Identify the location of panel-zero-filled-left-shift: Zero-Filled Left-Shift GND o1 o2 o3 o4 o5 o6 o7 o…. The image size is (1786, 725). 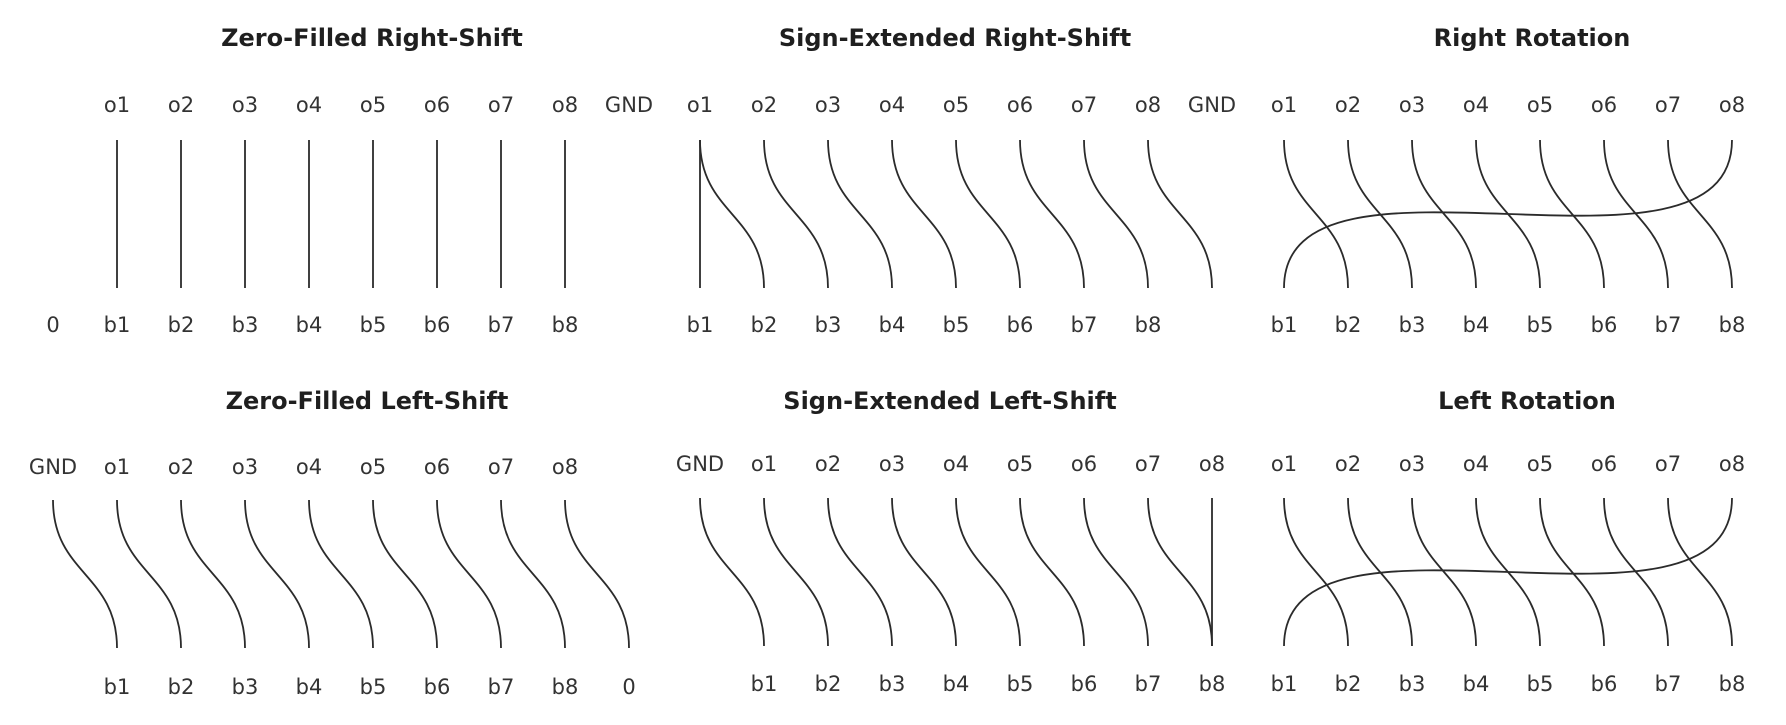
(332, 543).